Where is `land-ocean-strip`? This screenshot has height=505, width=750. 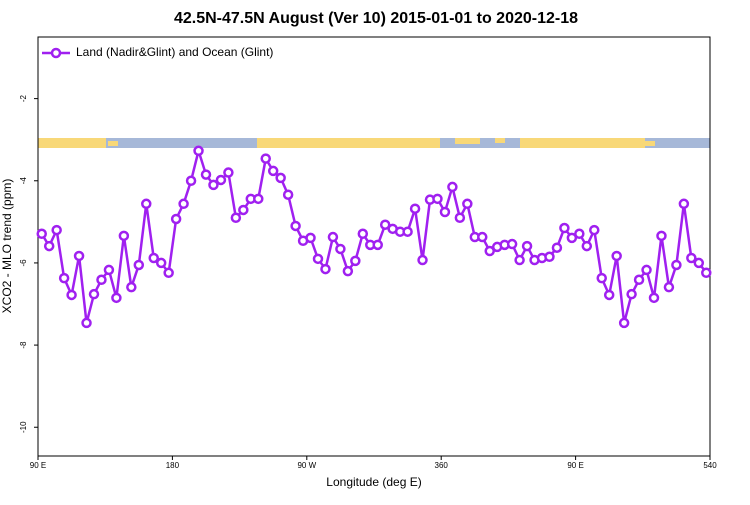
land-ocean-strip is located at coordinates (374, 143).